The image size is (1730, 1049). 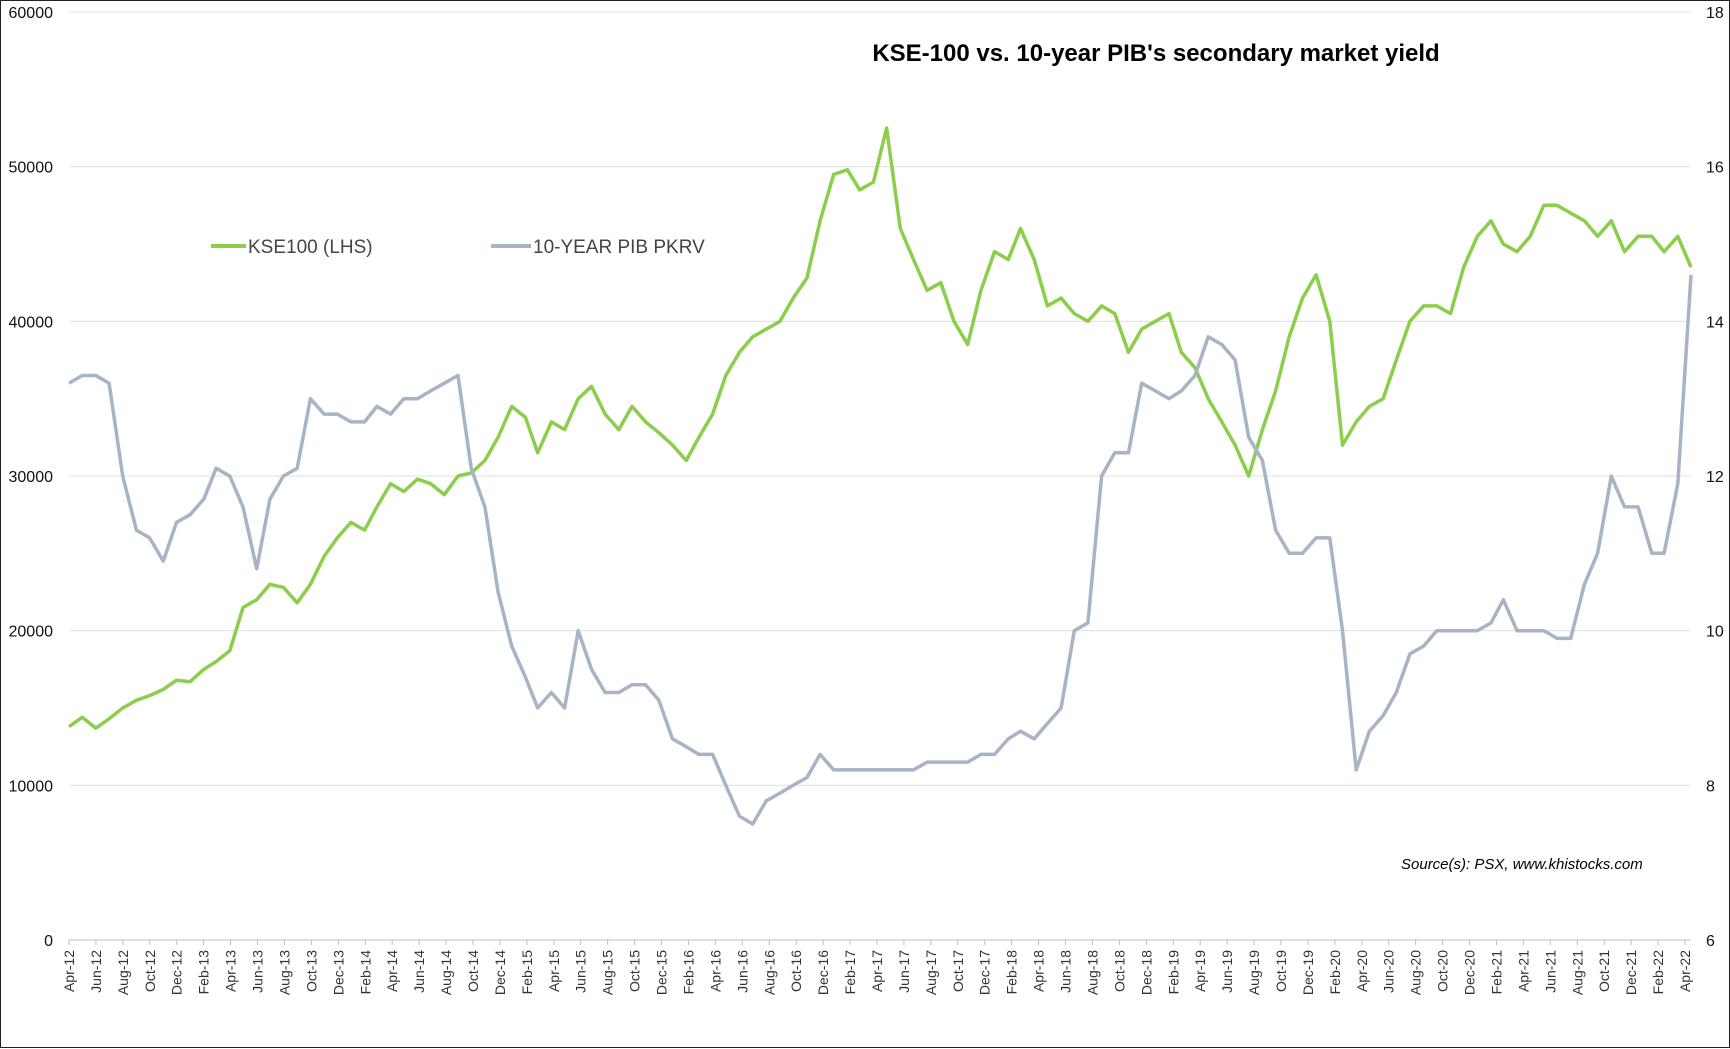 I want to click on legend-label-pib: 10-YEAR PIB PKRV, so click(x=619, y=247).